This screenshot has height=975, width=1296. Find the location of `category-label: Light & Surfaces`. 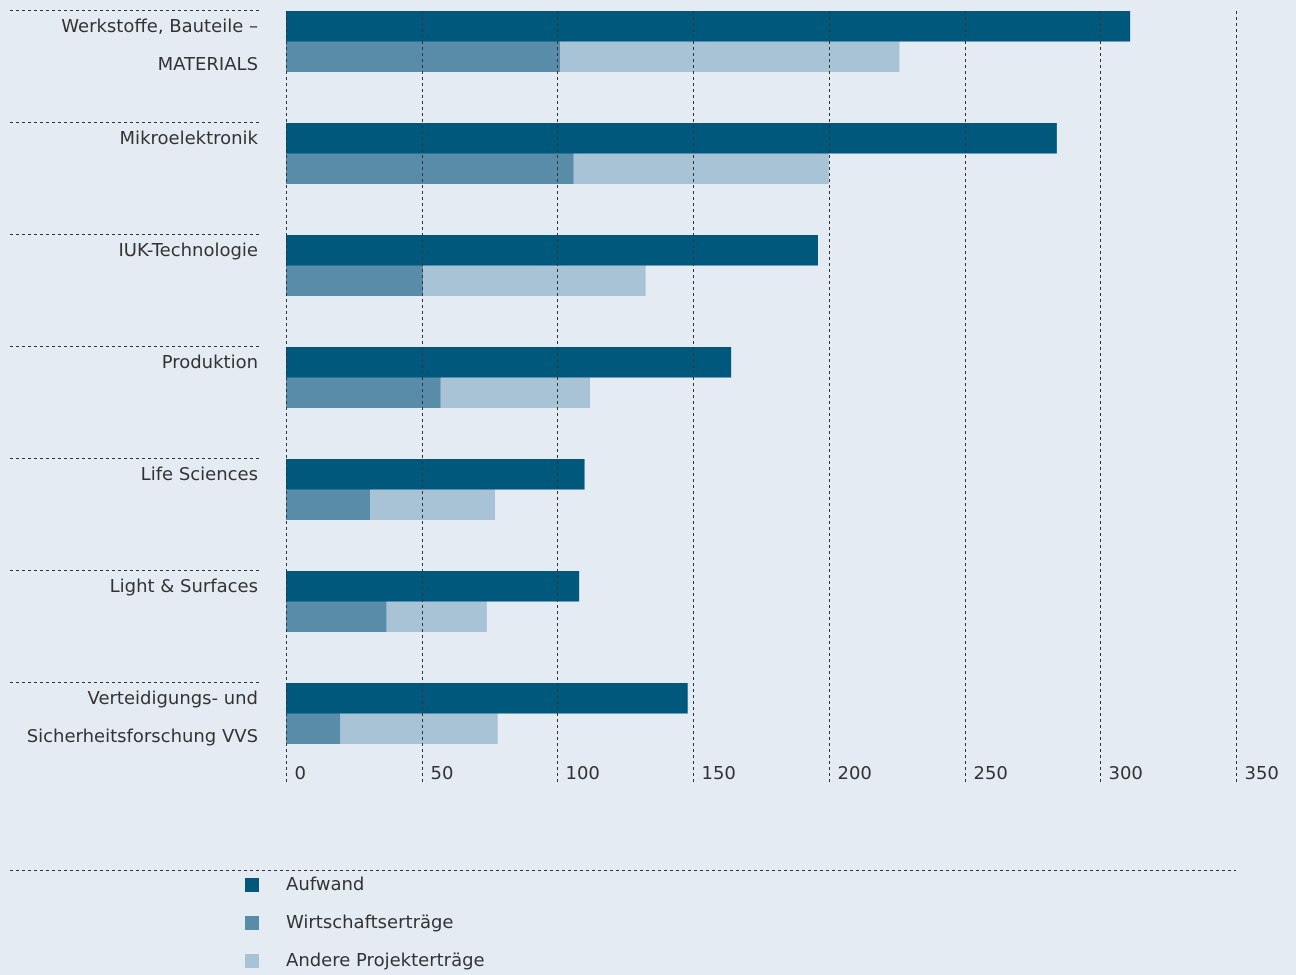

category-label: Light & Surfaces is located at coordinates (184, 586).